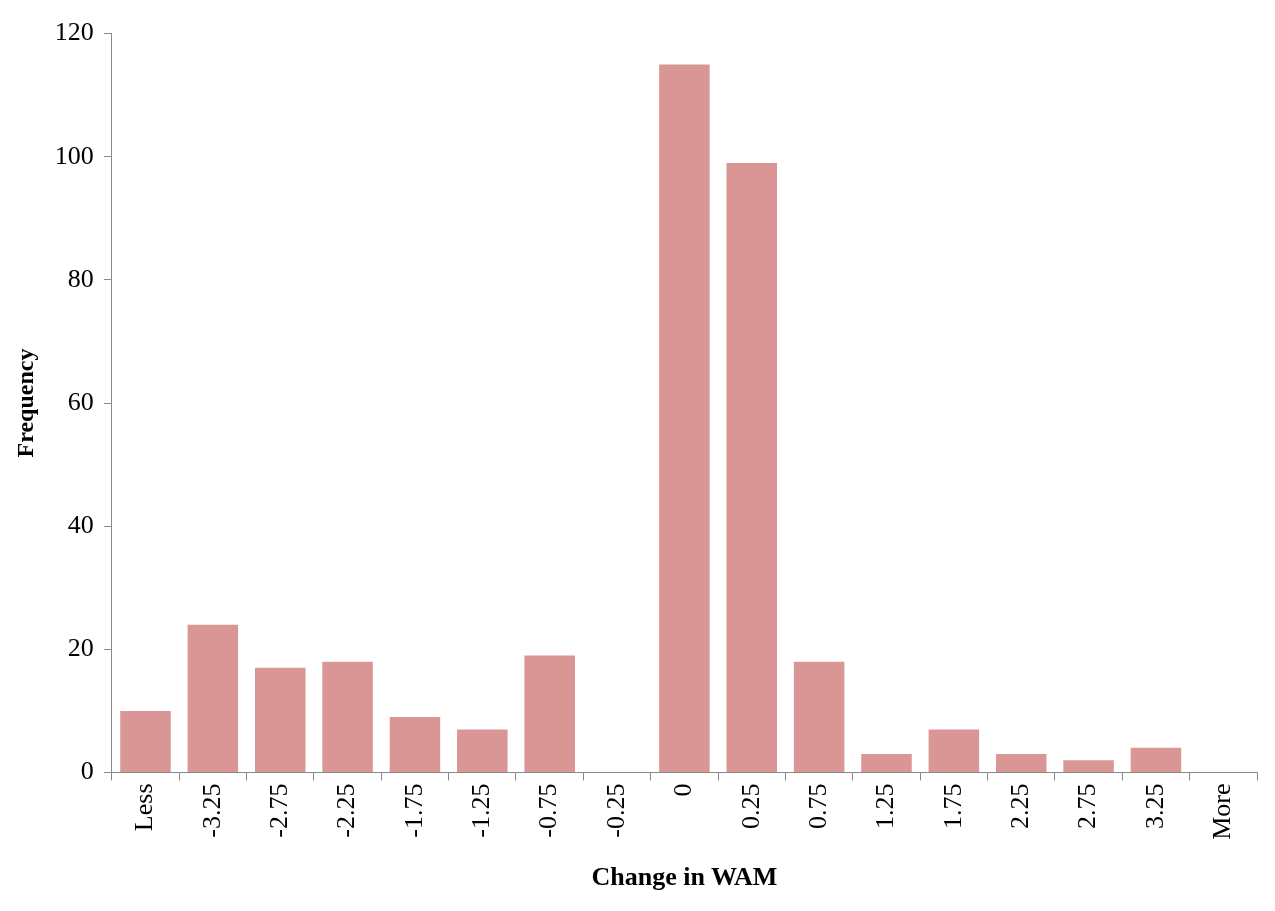 This screenshot has height=911, width=1275. Describe the element at coordinates (279, 810) in the screenshot. I see `x-tick-label: -2.75` at that location.